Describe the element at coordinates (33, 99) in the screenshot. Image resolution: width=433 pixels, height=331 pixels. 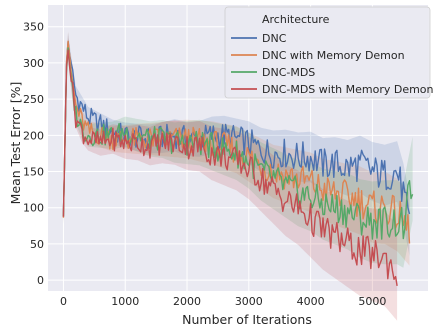
I see `y-tick-label: 250` at that location.